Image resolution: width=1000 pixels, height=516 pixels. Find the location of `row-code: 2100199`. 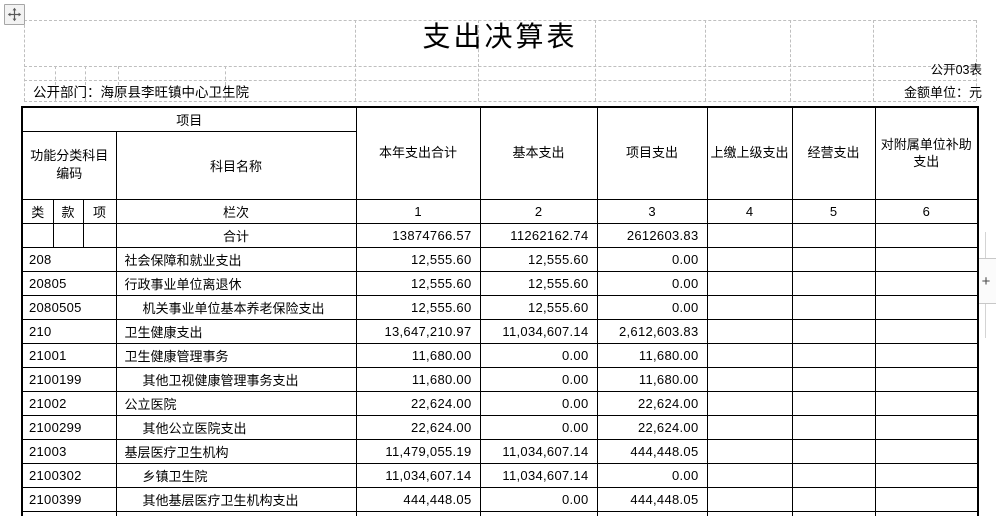

row-code: 2100199 is located at coordinates (69, 379).